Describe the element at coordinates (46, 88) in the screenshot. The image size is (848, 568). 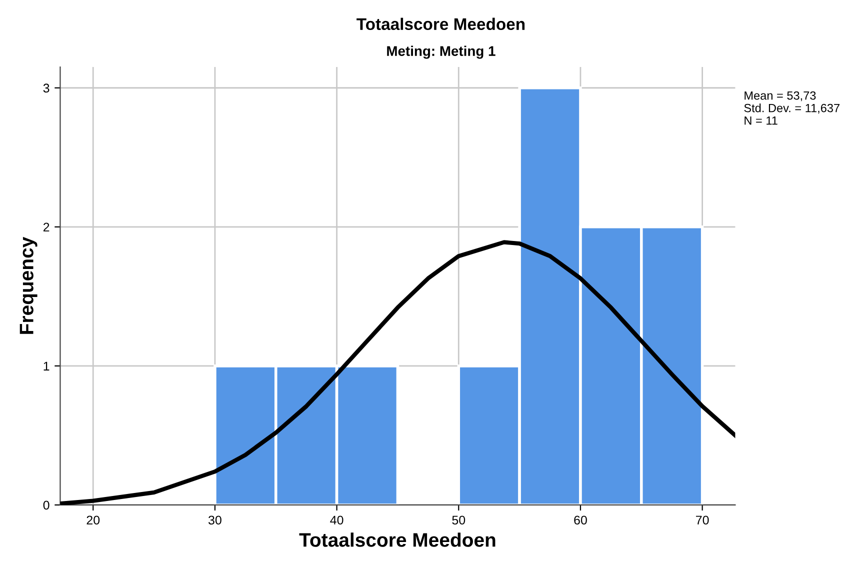
I see `y-tick-label: 3` at that location.